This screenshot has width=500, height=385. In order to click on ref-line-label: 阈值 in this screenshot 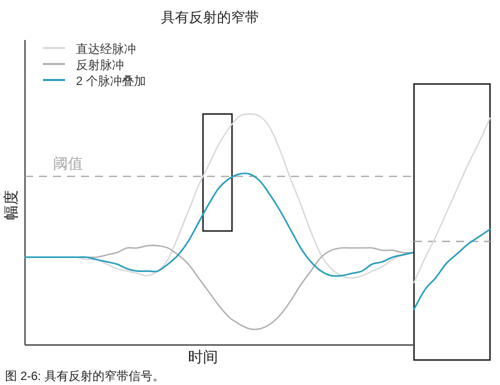, I will do `click(68, 163)`.